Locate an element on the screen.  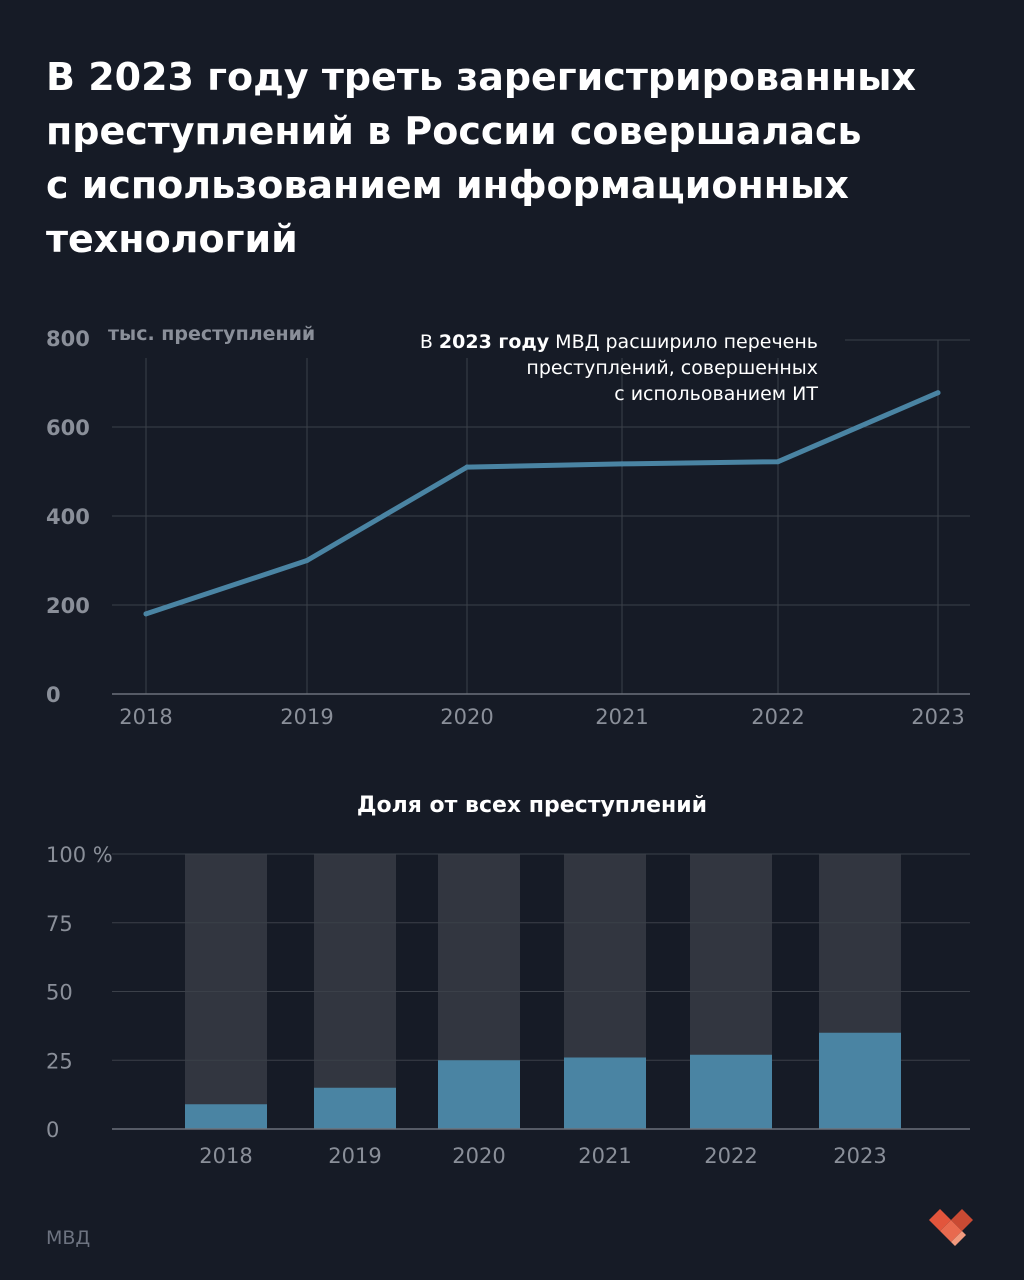
y-tick-label: 800 is located at coordinates (68, 339).